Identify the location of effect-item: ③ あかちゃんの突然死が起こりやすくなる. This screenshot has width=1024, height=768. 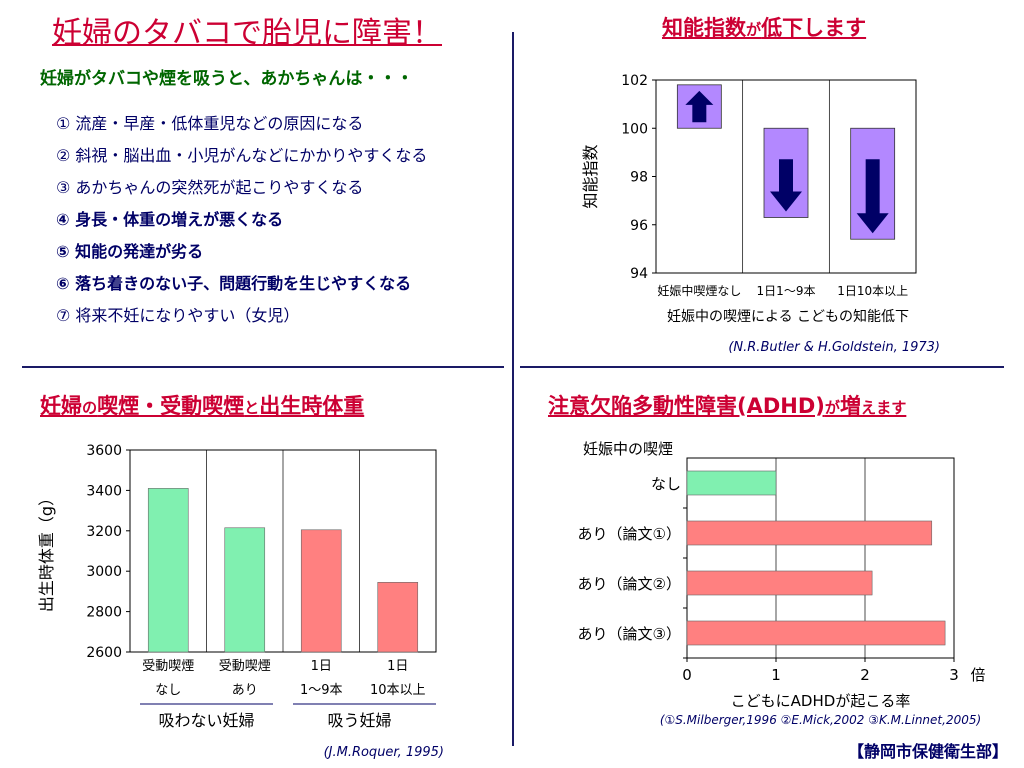
(210, 187).